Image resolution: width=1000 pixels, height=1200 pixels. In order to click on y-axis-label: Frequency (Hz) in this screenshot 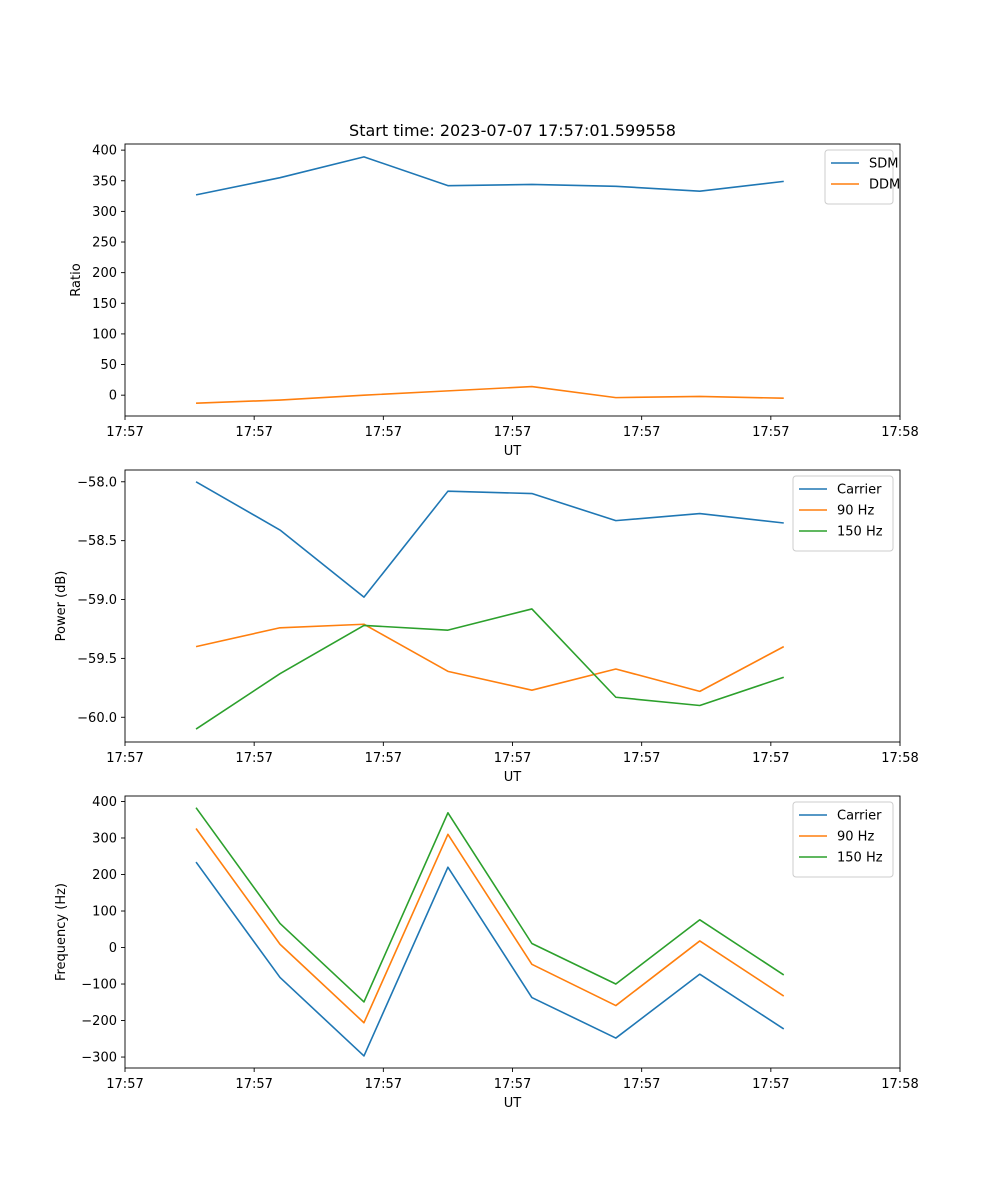, I will do `click(61, 932)`.